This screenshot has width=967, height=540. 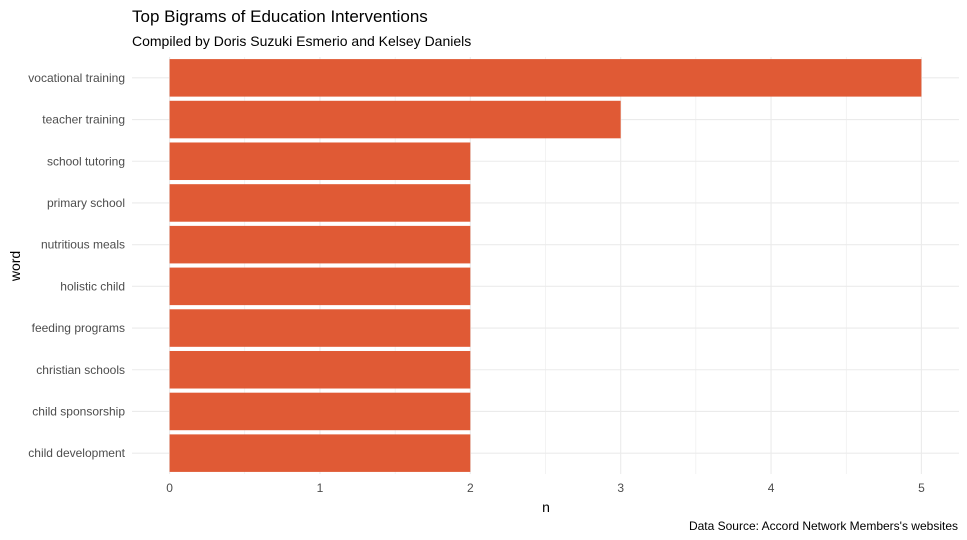 What do you see at coordinates (280, 16) in the screenshot?
I see `chart-title: Top Bigrams of Education Interventions` at bounding box center [280, 16].